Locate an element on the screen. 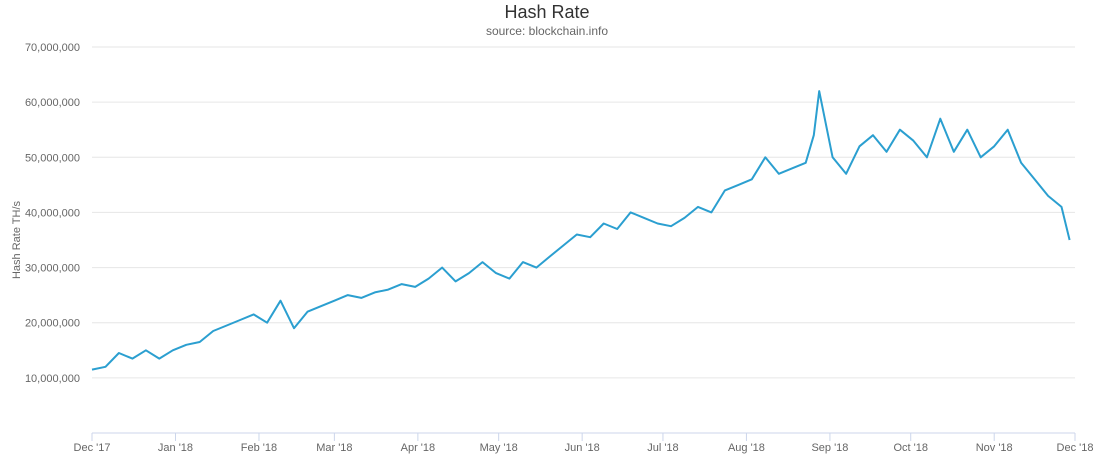 The height and width of the screenshot is (466, 1094). y-tick-label: 10,000,000 is located at coordinates (52, 379).